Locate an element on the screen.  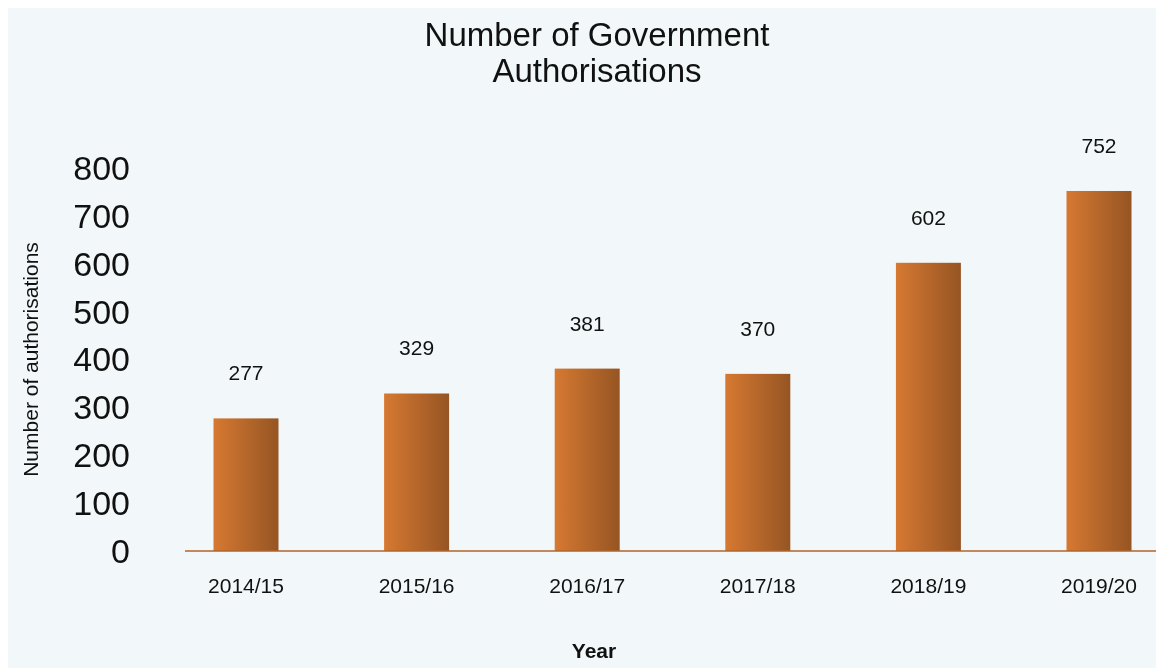
data-label: 277 is located at coordinates (246, 373).